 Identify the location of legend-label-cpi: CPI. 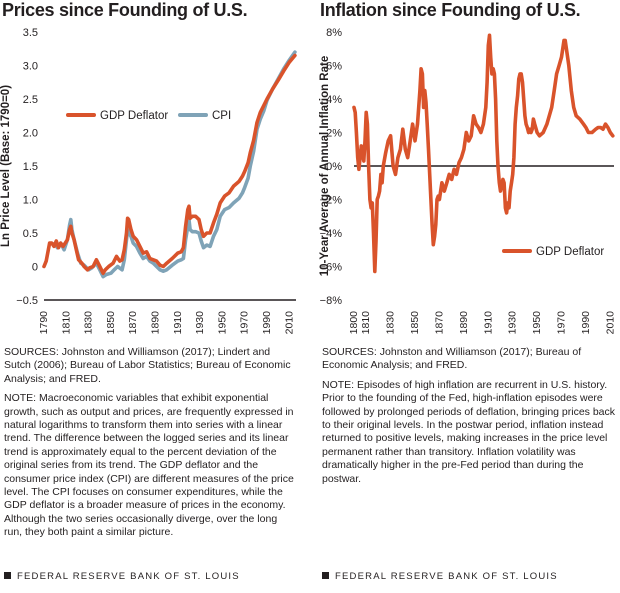
(221, 116).